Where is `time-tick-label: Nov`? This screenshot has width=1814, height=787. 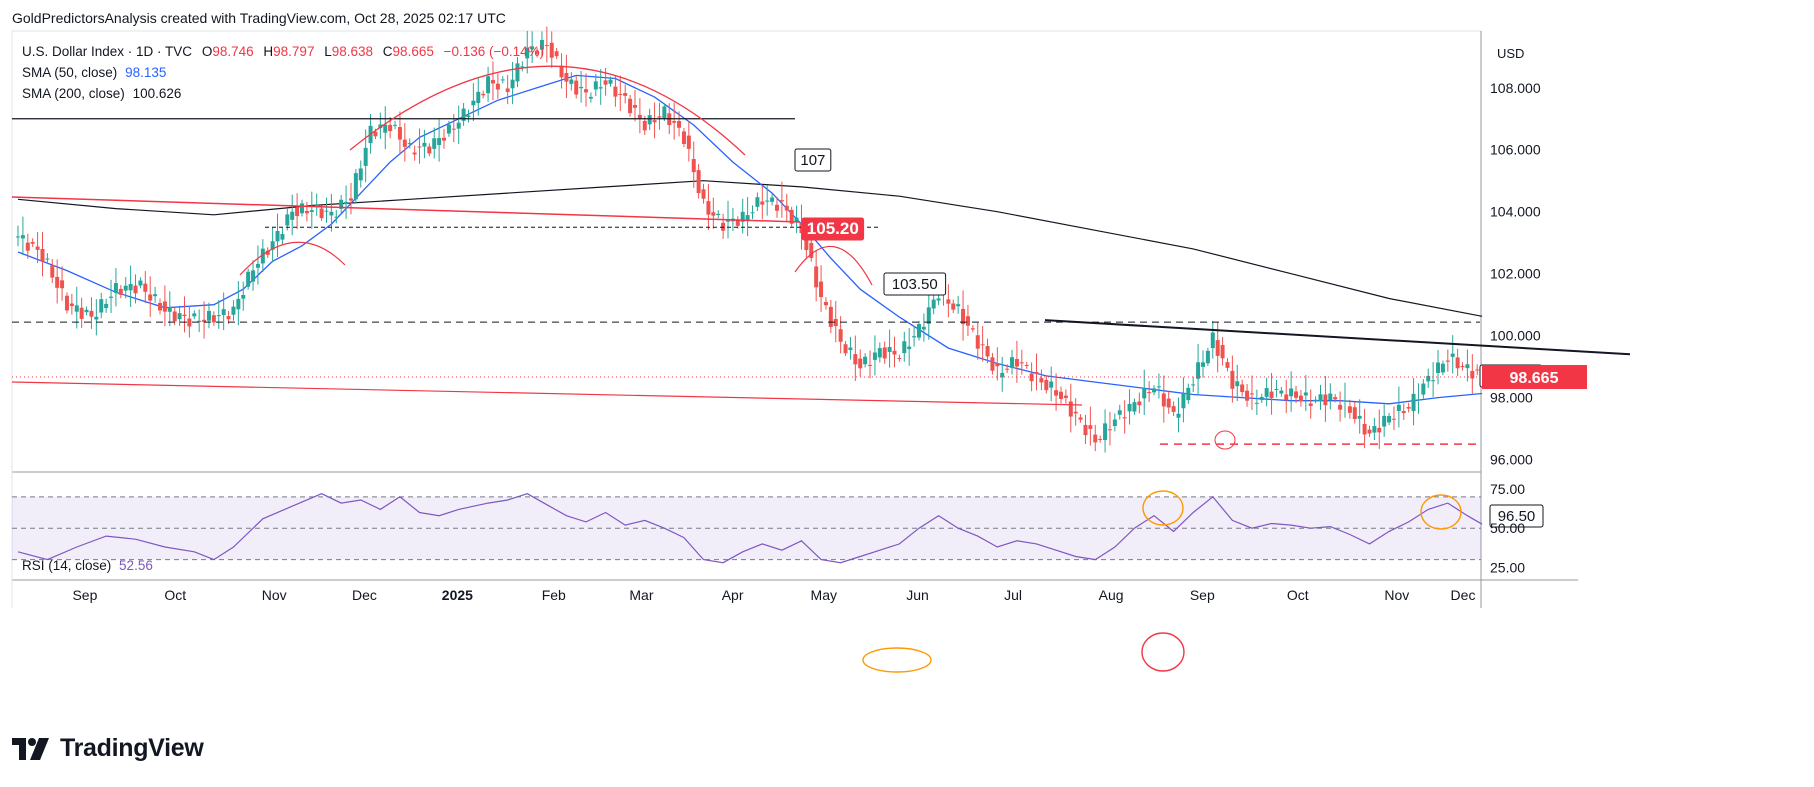
time-tick-label: Nov is located at coordinates (274, 595).